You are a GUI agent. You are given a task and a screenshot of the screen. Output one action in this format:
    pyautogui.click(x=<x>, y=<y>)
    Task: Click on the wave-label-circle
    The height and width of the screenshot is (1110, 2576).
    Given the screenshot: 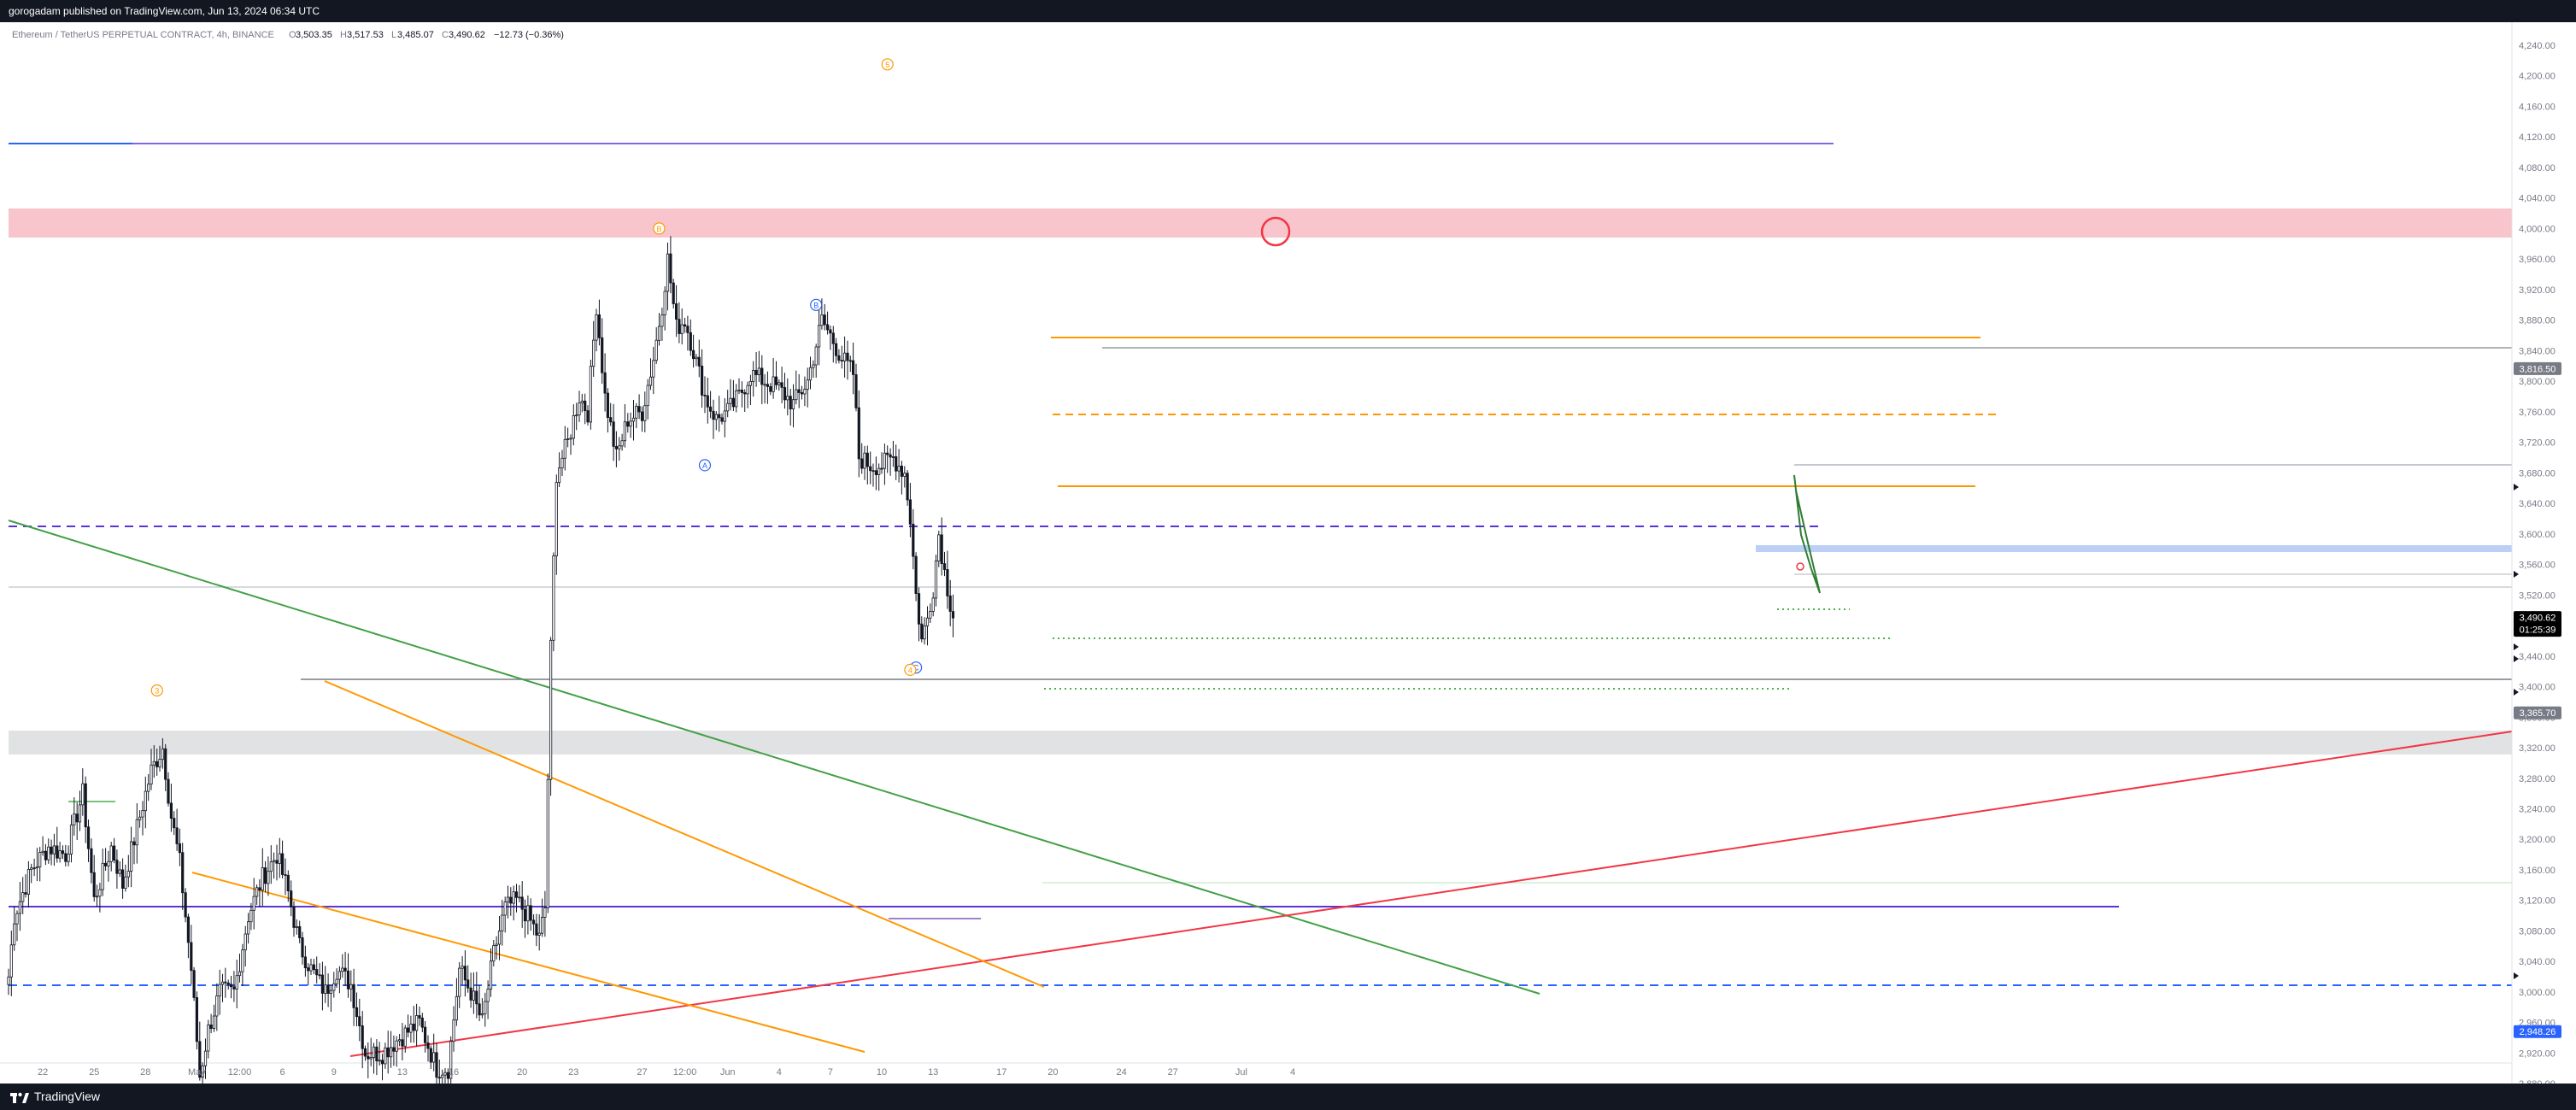 What is the action you would take?
    pyautogui.click(x=156, y=690)
    